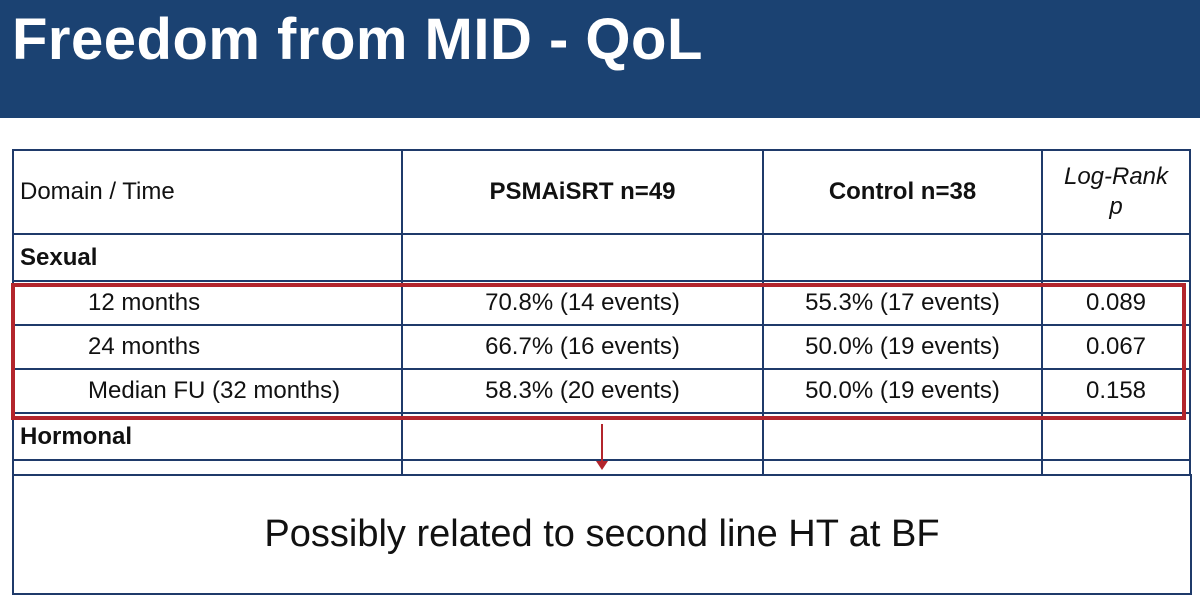 The width and height of the screenshot is (1200, 616). I want to click on row-p-value: 0.158, so click(1116, 391).